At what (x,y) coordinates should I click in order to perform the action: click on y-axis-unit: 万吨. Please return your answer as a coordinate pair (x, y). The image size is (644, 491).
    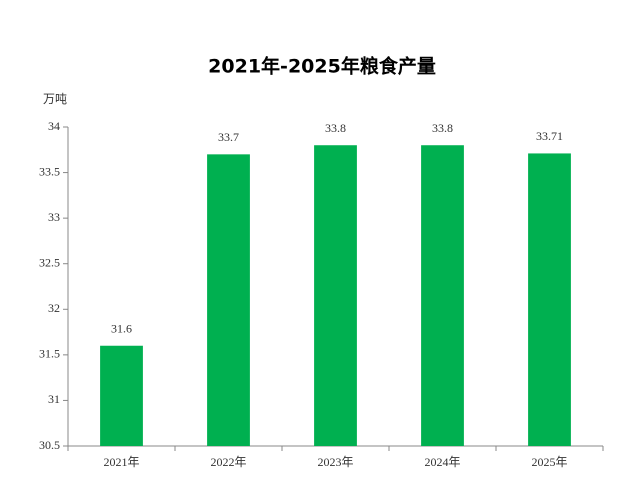
    Looking at the image, I should click on (55, 99).